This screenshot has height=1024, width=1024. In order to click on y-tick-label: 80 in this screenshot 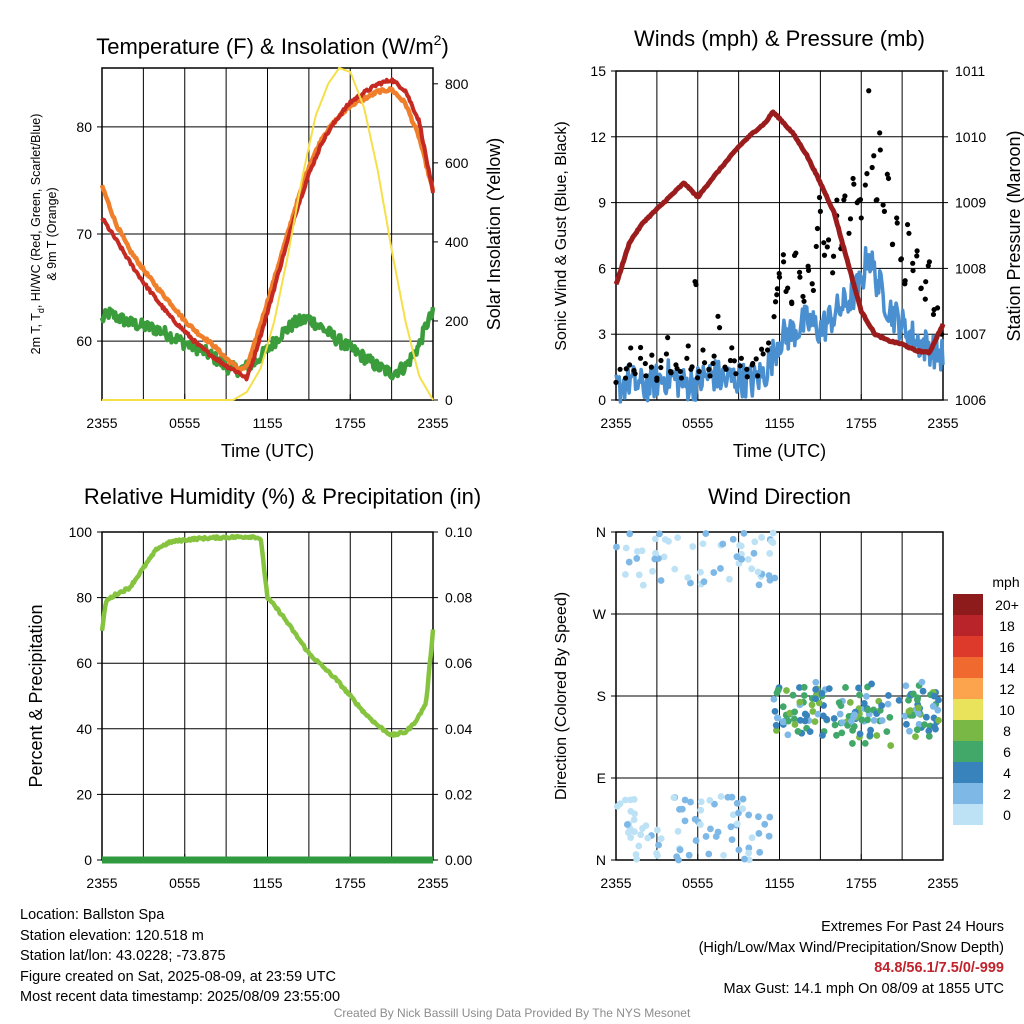, I will do `click(84, 127)`.